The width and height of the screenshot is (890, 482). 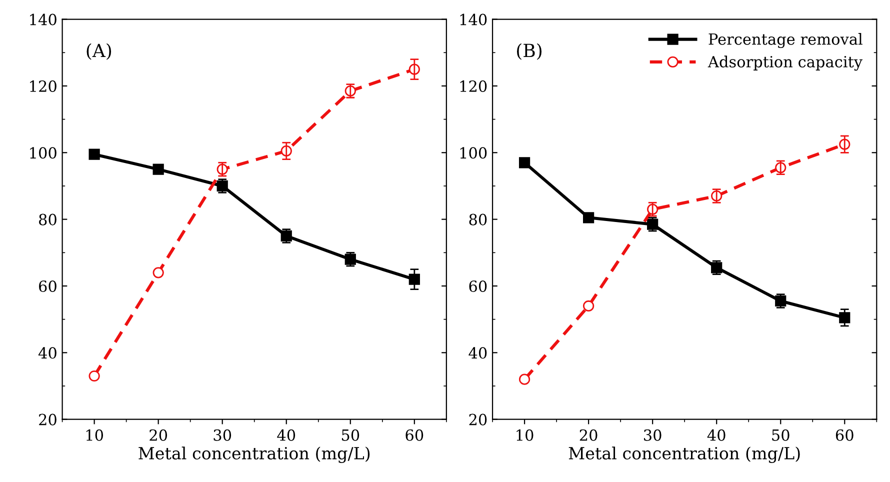 I want to click on legend-label: Adsorption capacity, so click(x=785, y=63).